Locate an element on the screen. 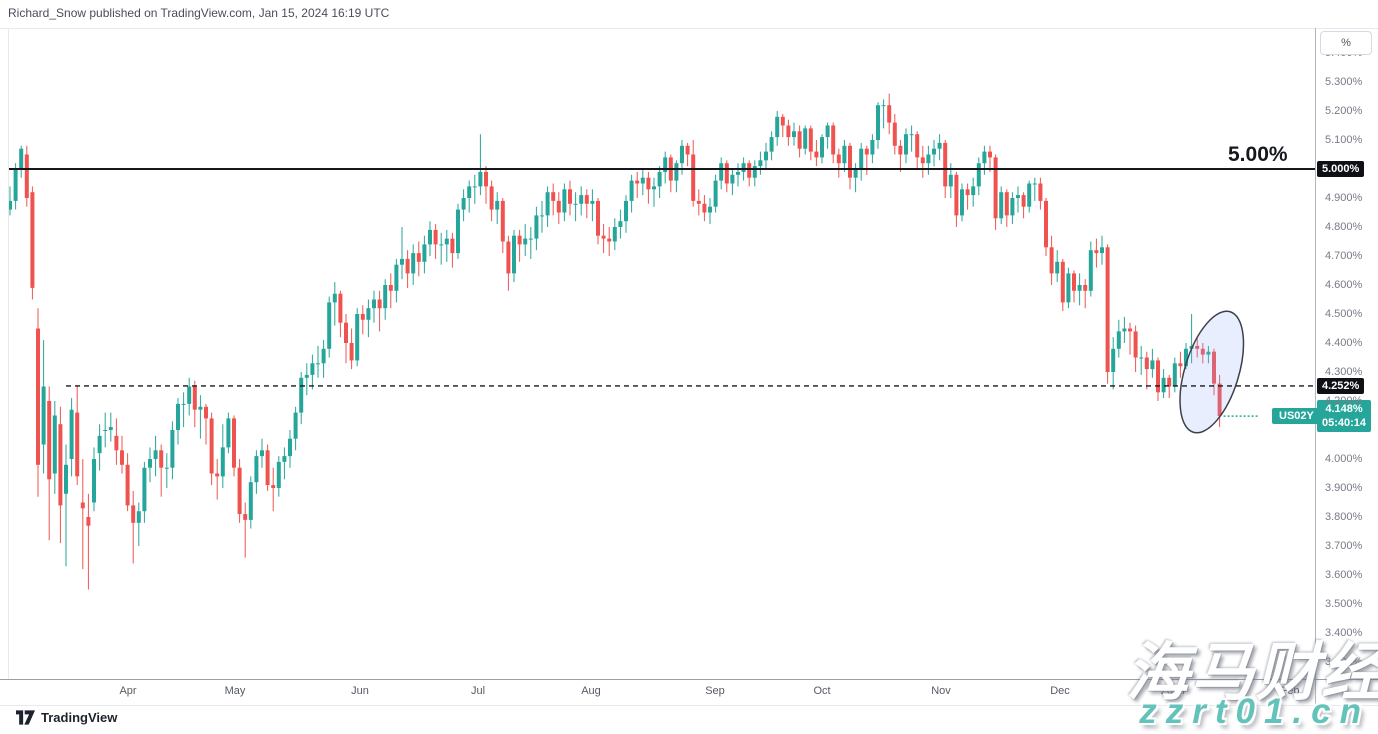 This screenshot has height=734, width=1378. highlight-ellipse is located at coordinates (1212, 372).